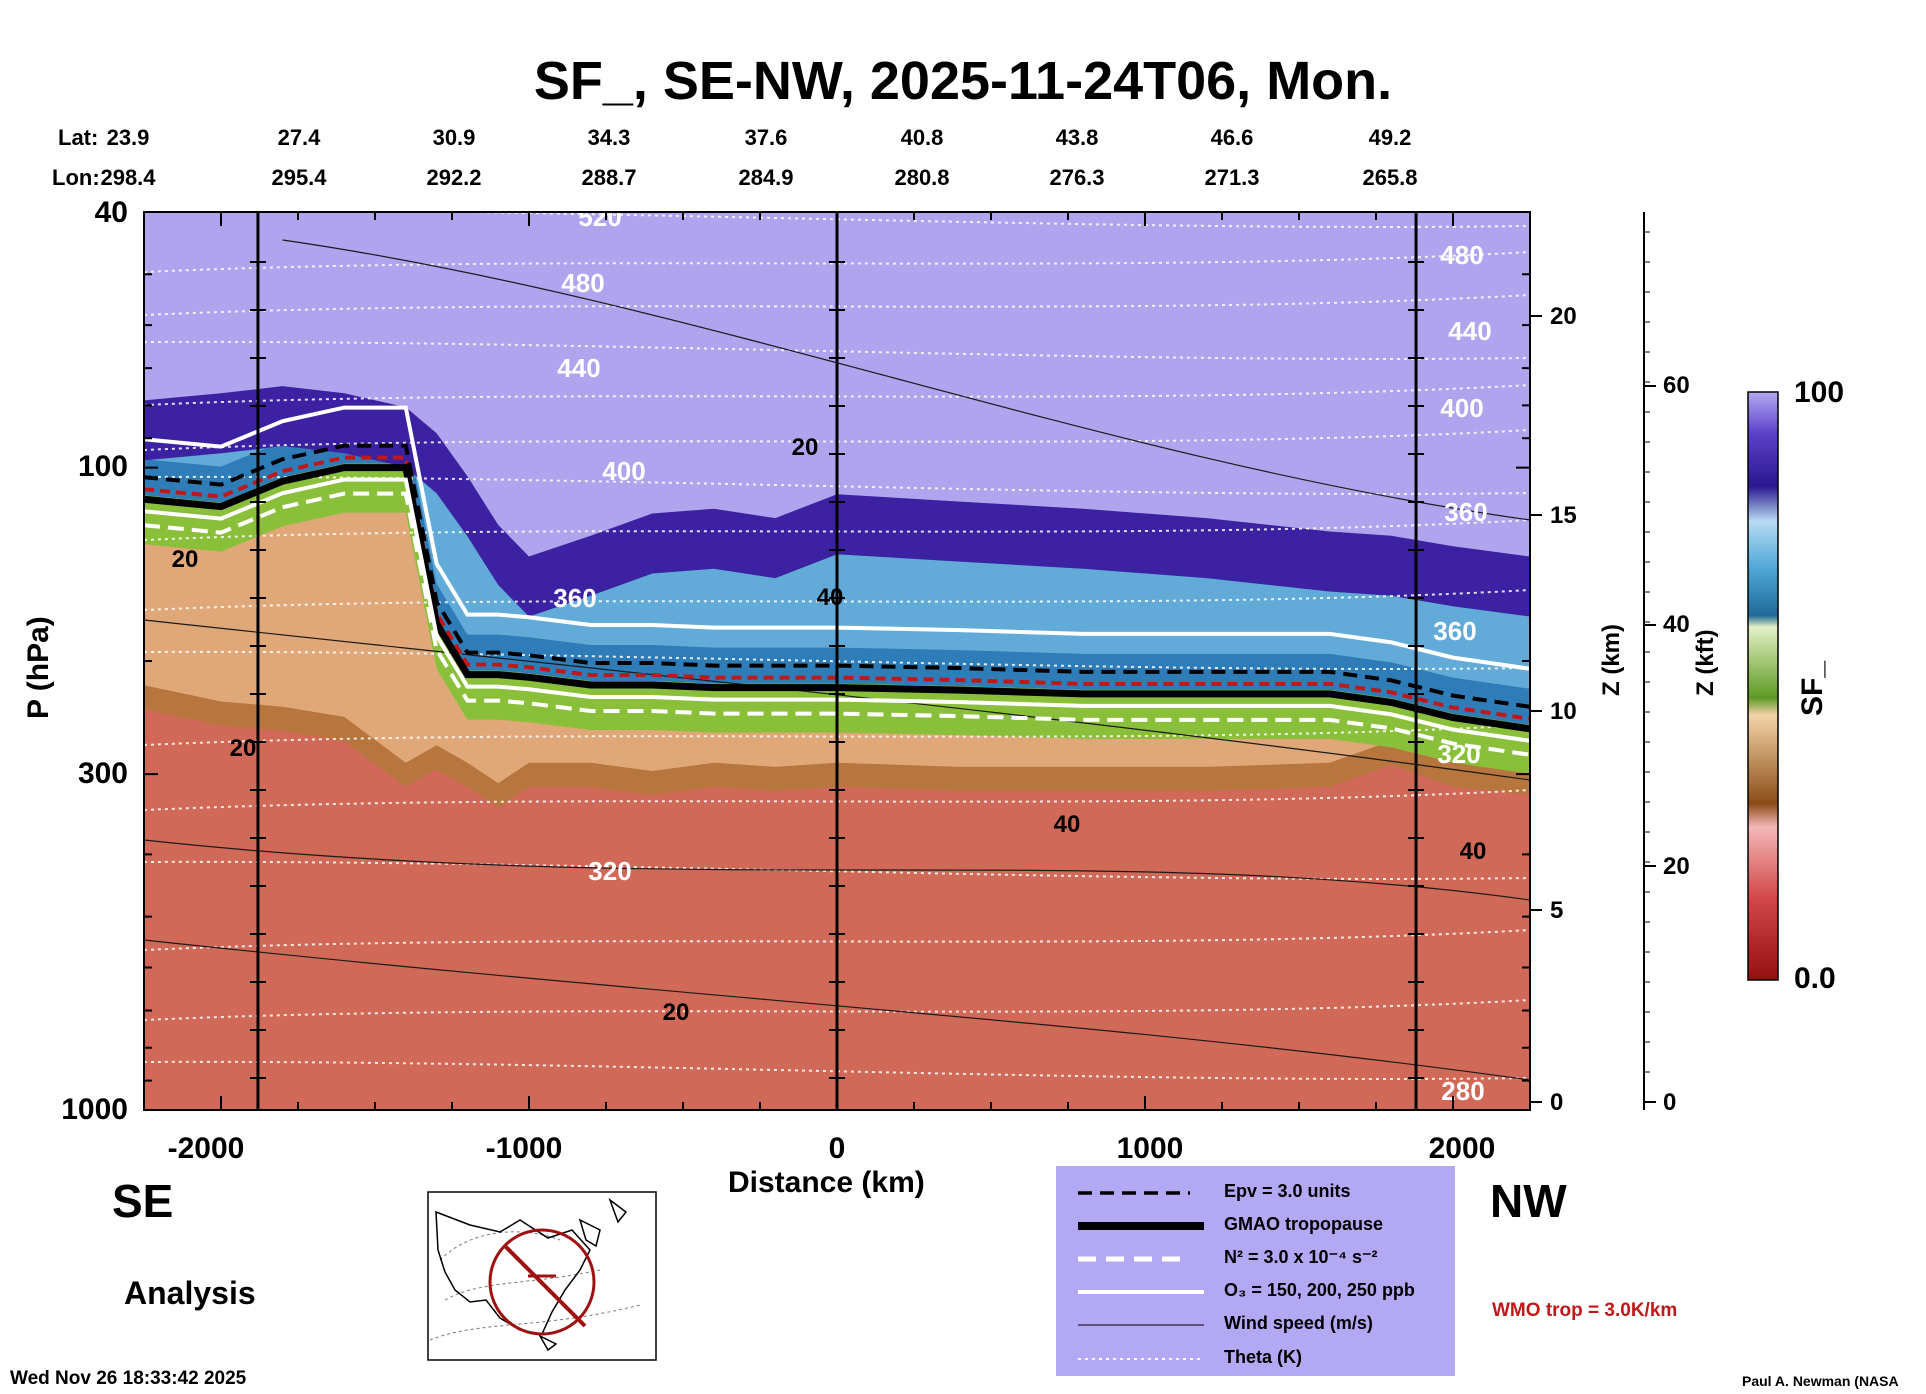 The image size is (1926, 1394). Describe the element at coordinates (1585, 1310) in the screenshot. I see `wmo-trop-label: WMO trop = 3.0K/km` at that location.